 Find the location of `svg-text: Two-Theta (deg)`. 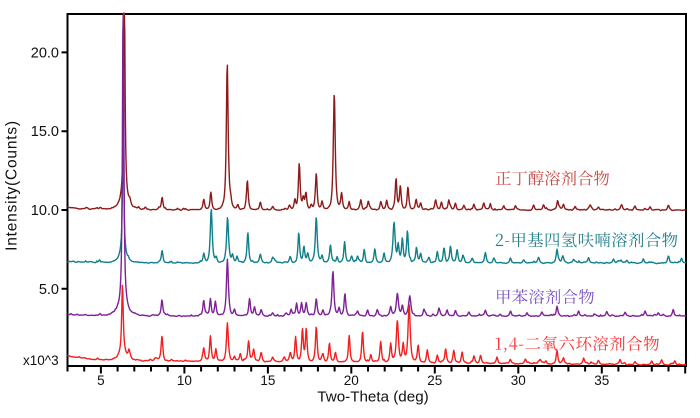

svg-text: Two-Theta (deg) is located at coordinates (372, 397).